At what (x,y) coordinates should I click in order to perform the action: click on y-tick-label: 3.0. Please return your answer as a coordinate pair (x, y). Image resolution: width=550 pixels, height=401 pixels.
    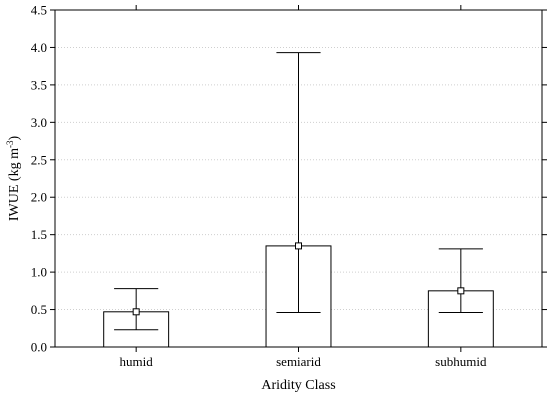
    Looking at the image, I should click on (39, 122).